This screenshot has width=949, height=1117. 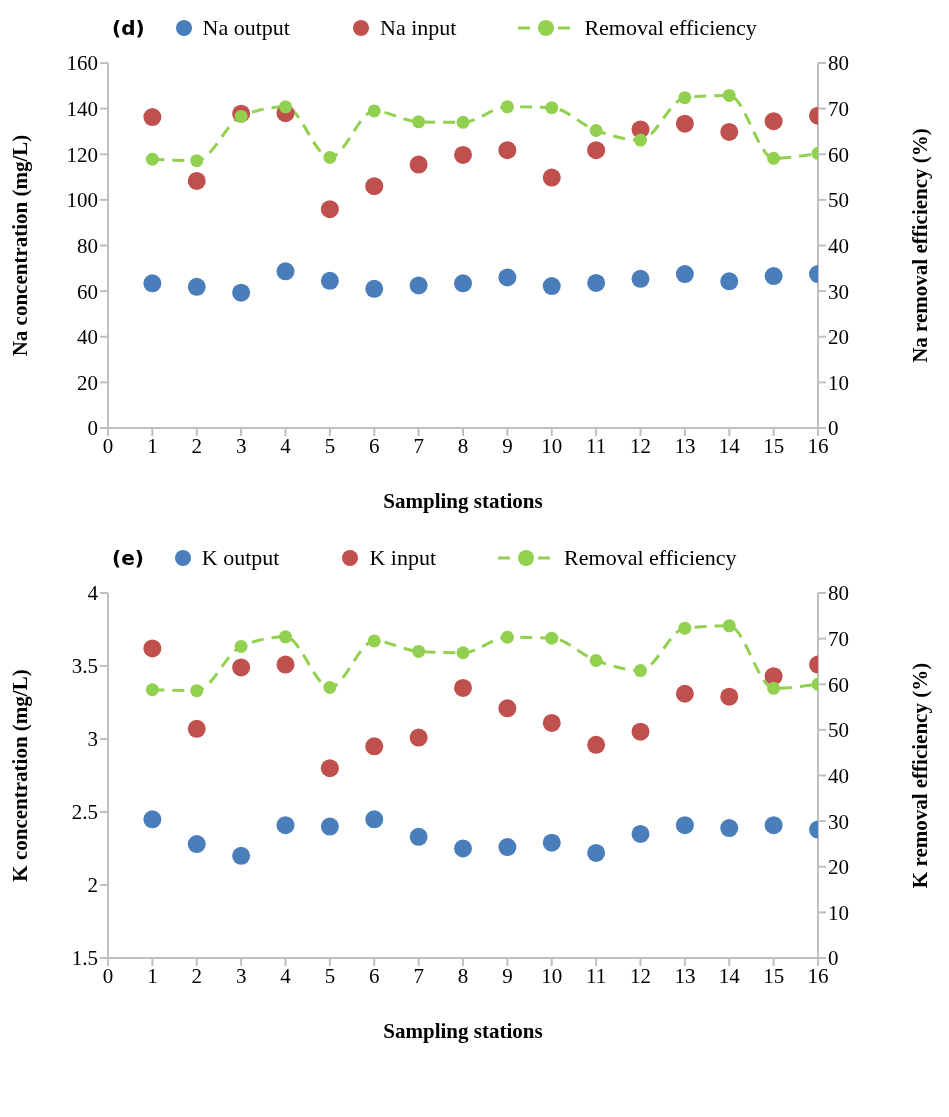 I want to click on x-tick-label: 12, so click(x=640, y=445).